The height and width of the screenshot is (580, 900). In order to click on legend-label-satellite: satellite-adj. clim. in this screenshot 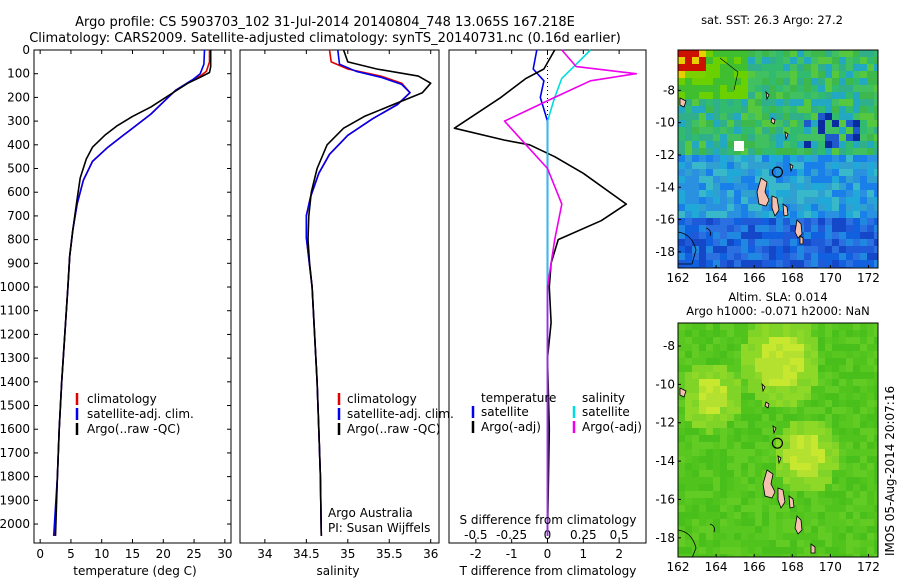, I will do `click(400, 414)`.